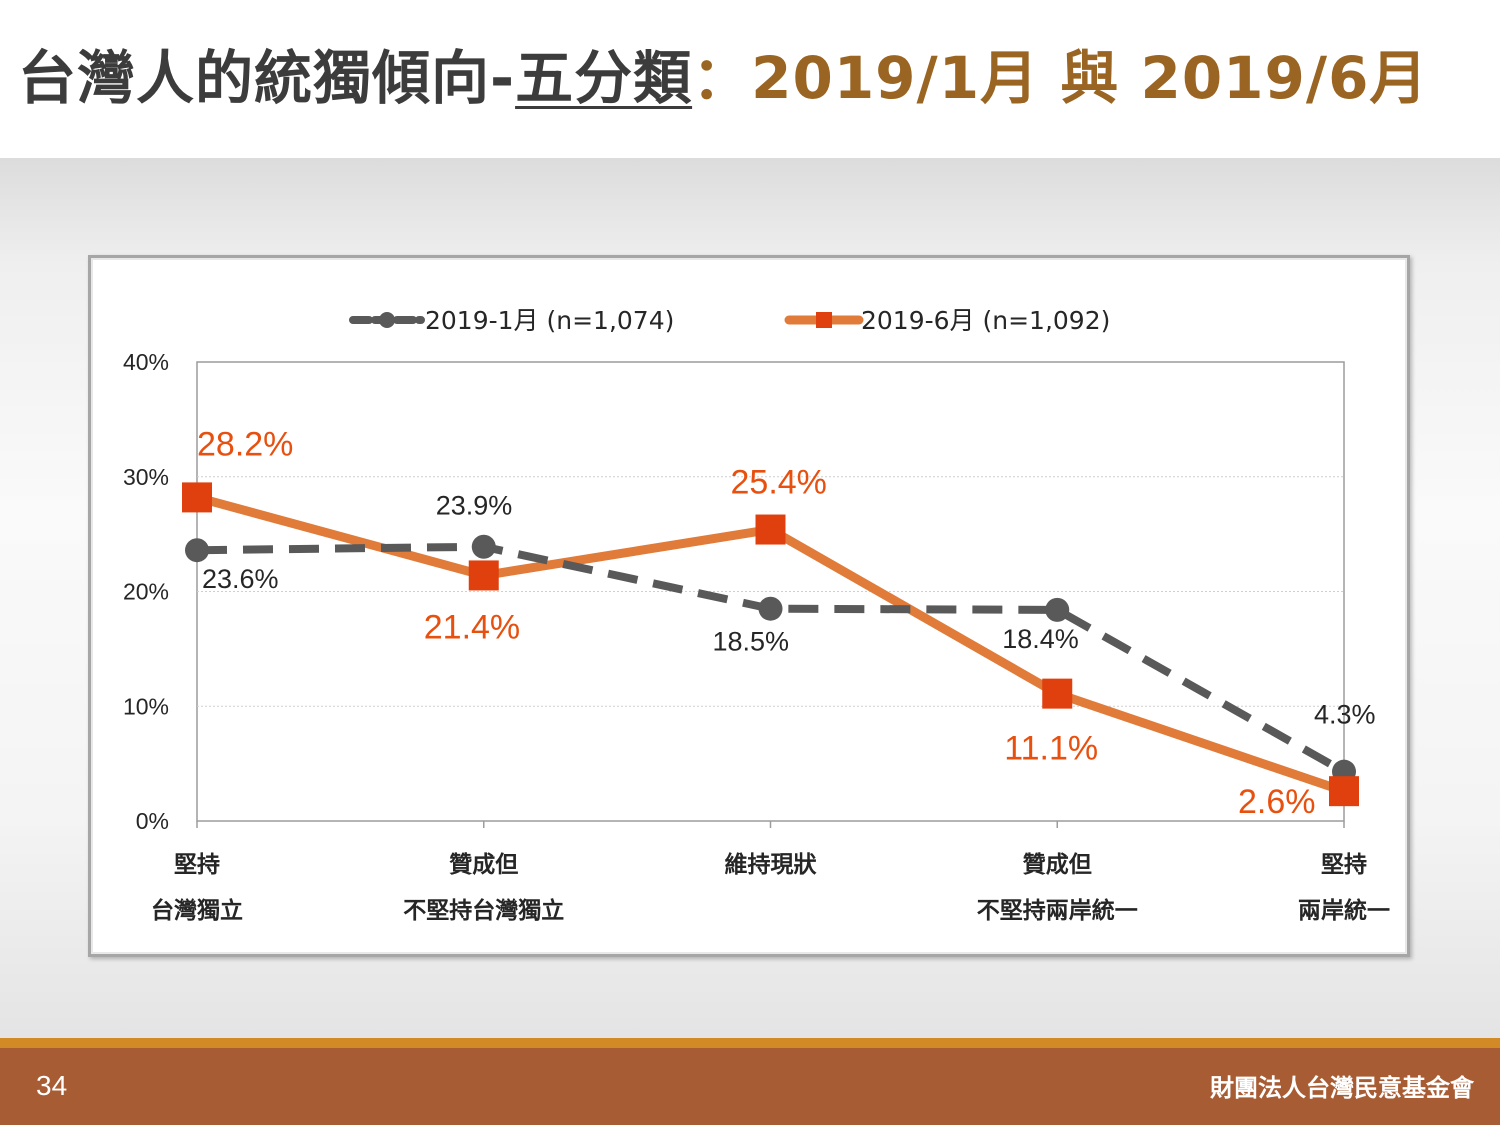 This screenshot has width=1500, height=1125. I want to click on x-category-label: 台灣獨立, so click(197, 910).